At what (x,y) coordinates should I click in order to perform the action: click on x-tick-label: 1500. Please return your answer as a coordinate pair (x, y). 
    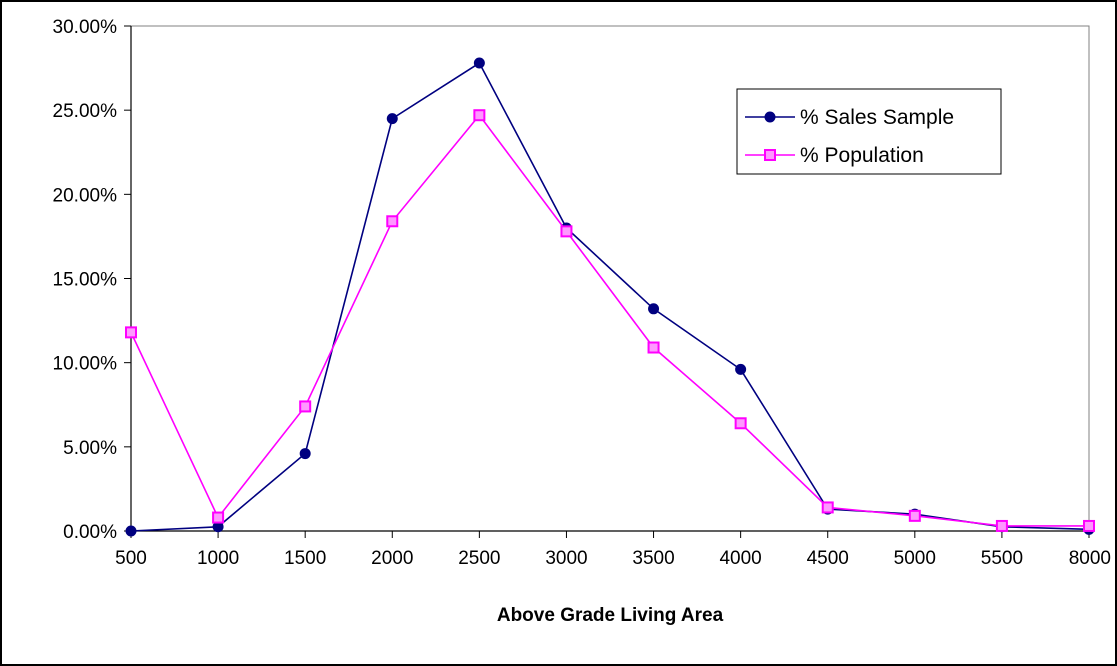
    Looking at the image, I should click on (305, 558).